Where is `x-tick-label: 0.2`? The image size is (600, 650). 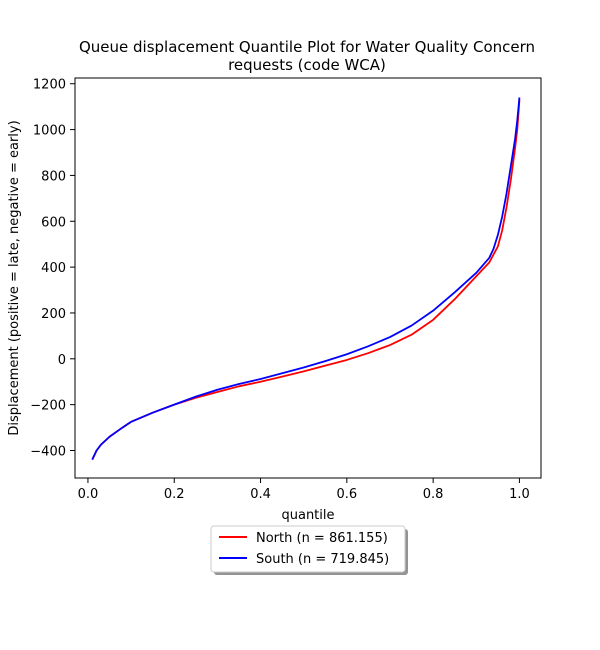
x-tick-label: 0.2 is located at coordinates (174, 494).